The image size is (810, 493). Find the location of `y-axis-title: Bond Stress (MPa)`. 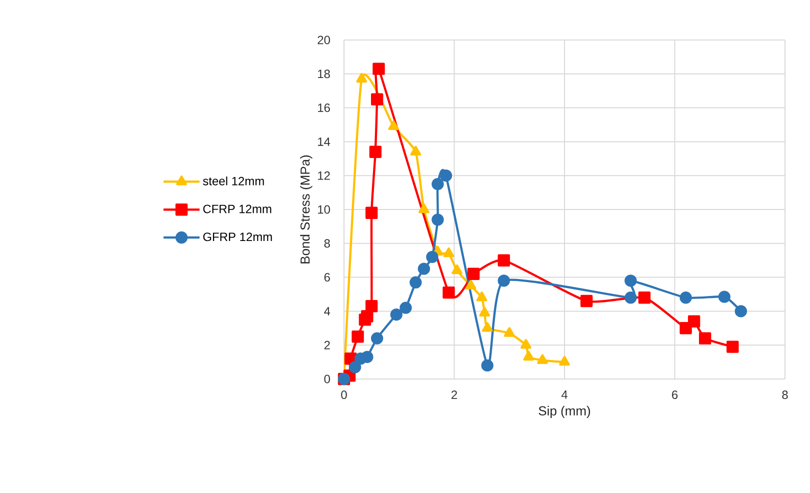

y-axis-title: Bond Stress (MPa) is located at coordinates (306, 209).